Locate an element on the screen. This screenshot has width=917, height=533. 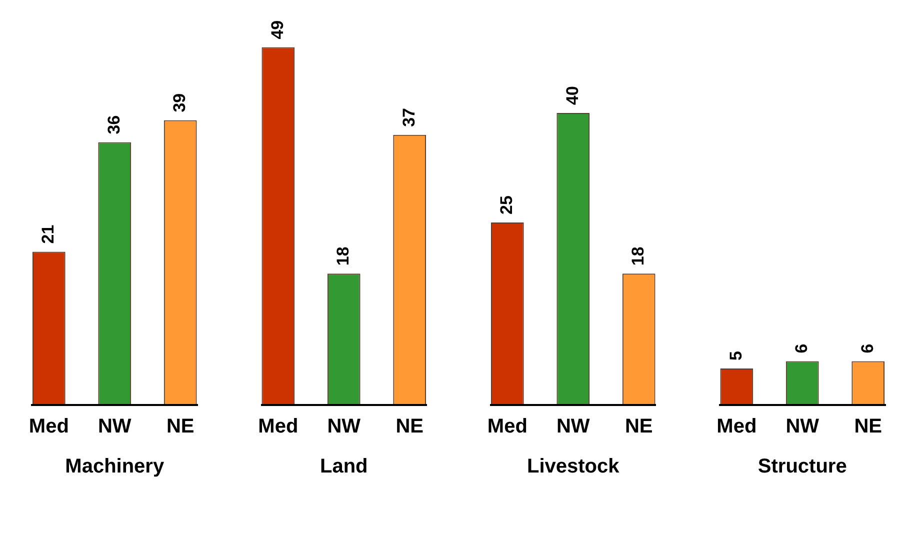
data-label: 49 is located at coordinates (277, 30).